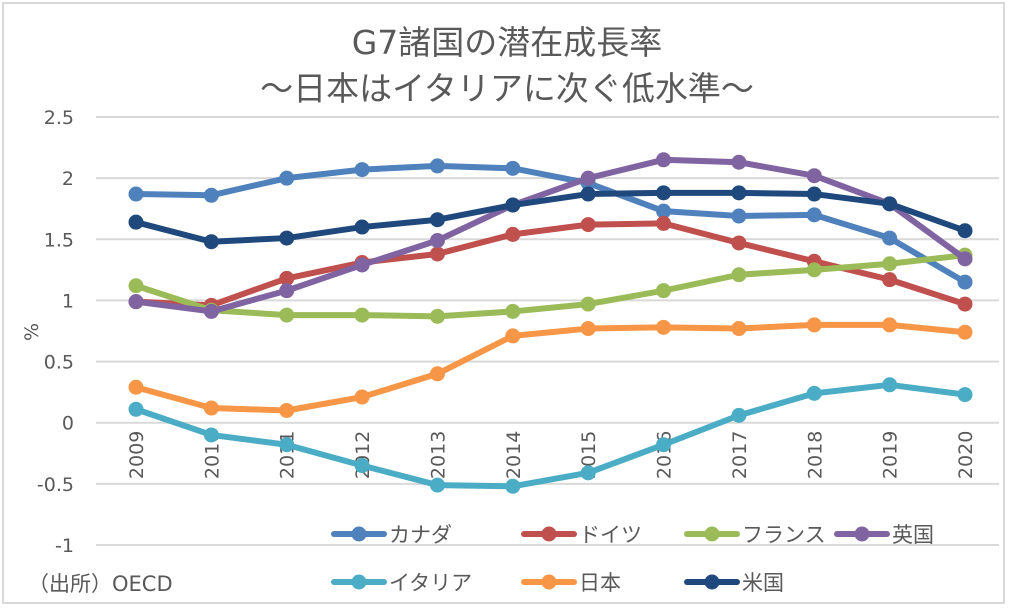  What do you see at coordinates (507, 88) in the screenshot?
I see `chart-subtitle: ～日本はイタリアに次ぐ低水準～` at bounding box center [507, 88].